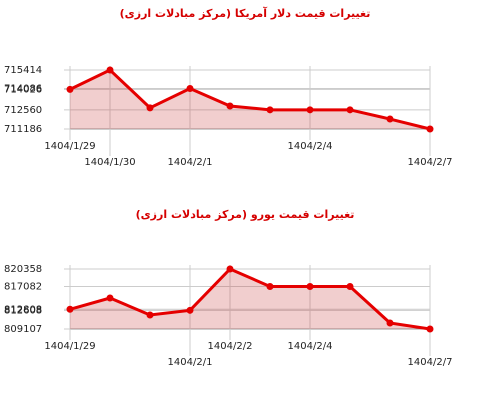  Describe the element at coordinates (23, 329) in the screenshot. I see `y-tick-label: 809107` at that location.